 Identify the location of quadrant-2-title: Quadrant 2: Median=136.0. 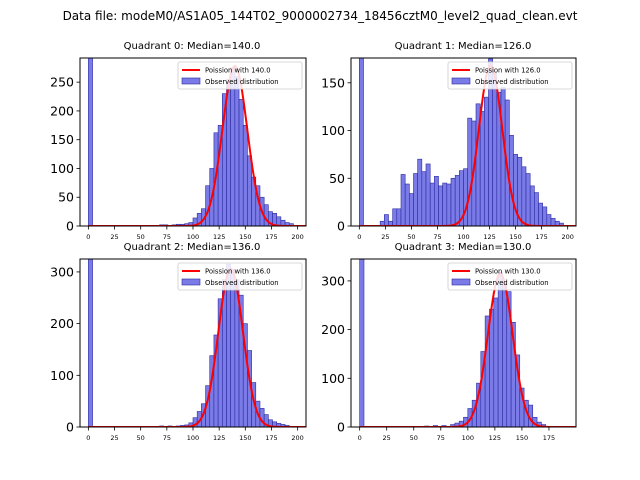
(192, 247).